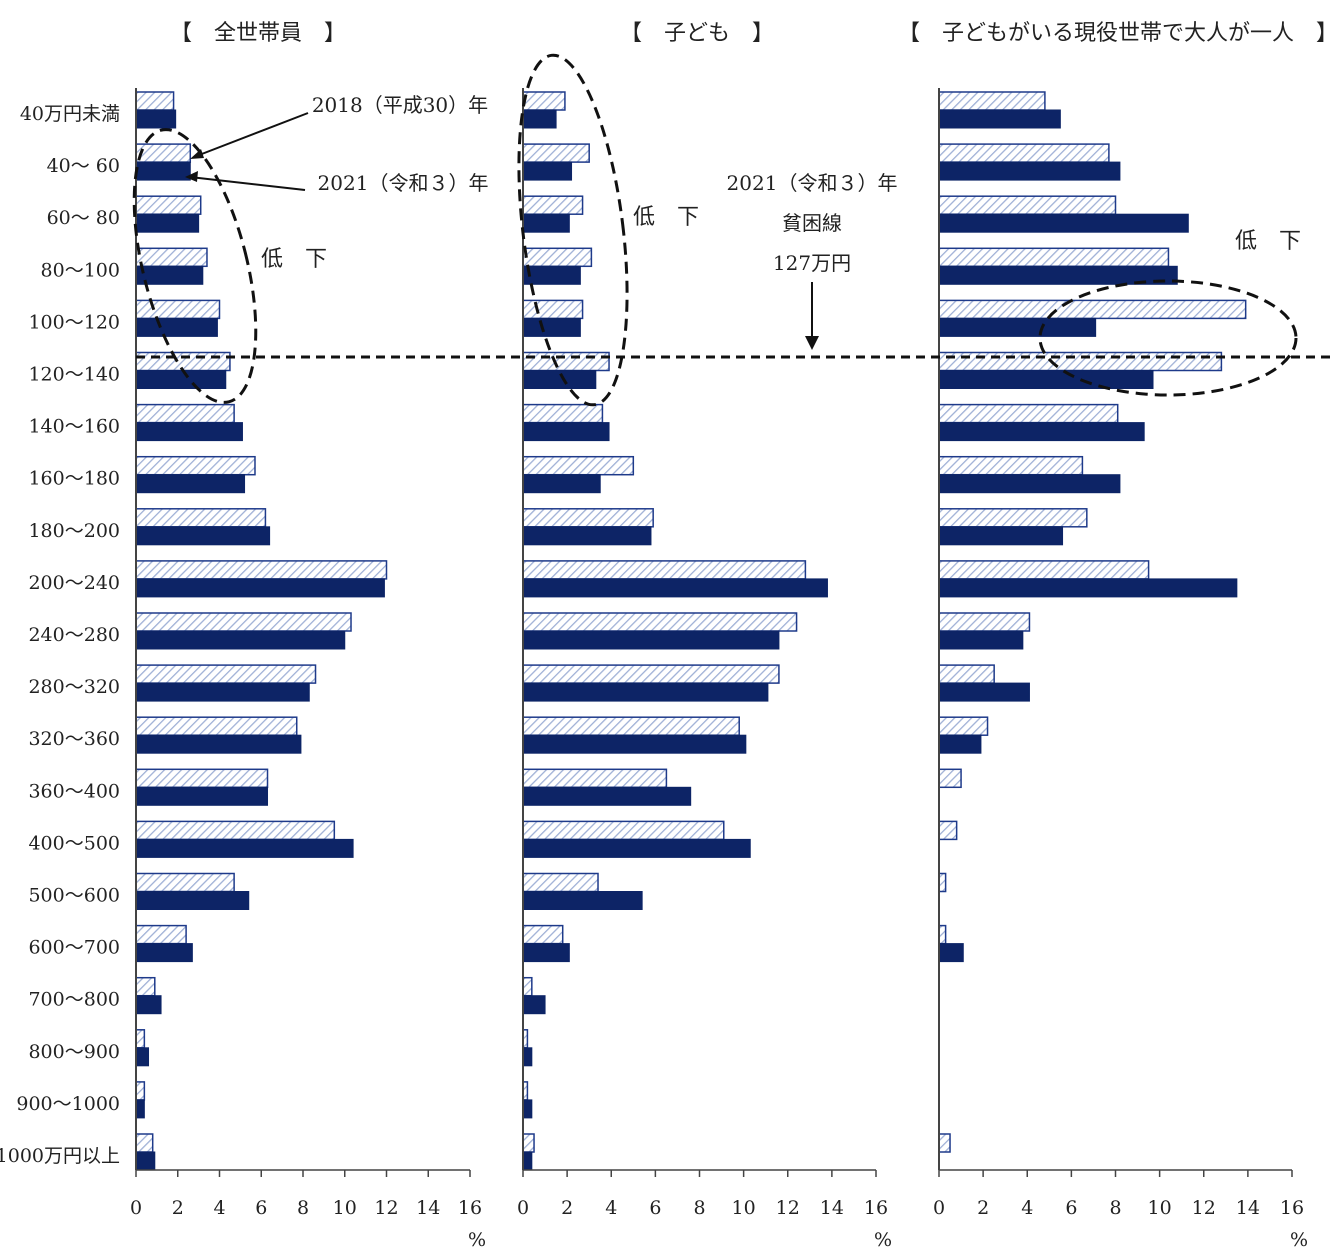  Describe the element at coordinates (1268, 241) in the screenshot. I see `decline-label-single-parent: 低 下` at that location.